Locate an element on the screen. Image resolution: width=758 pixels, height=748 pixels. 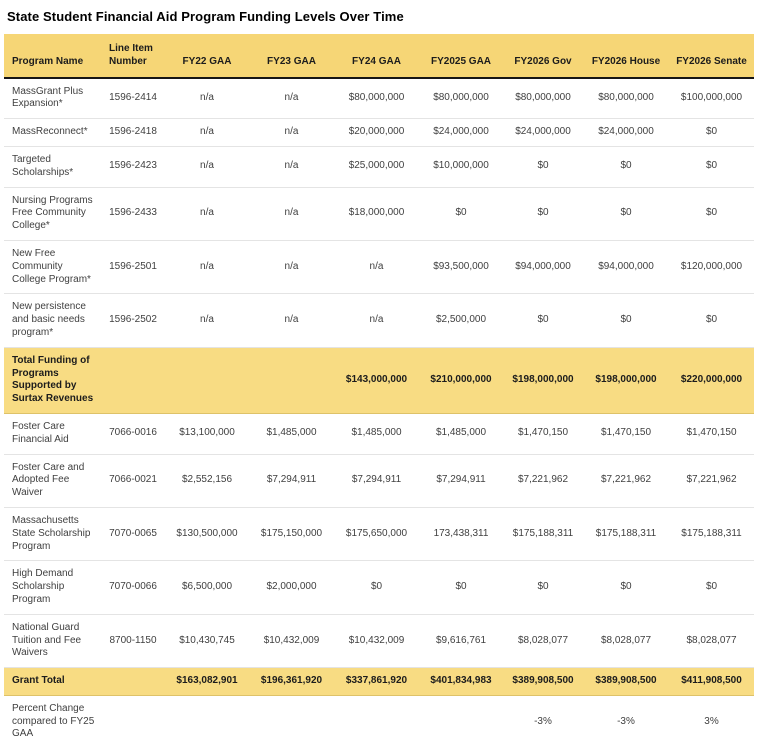
value-cell: $93,500,000 is located at coordinates (461, 267).